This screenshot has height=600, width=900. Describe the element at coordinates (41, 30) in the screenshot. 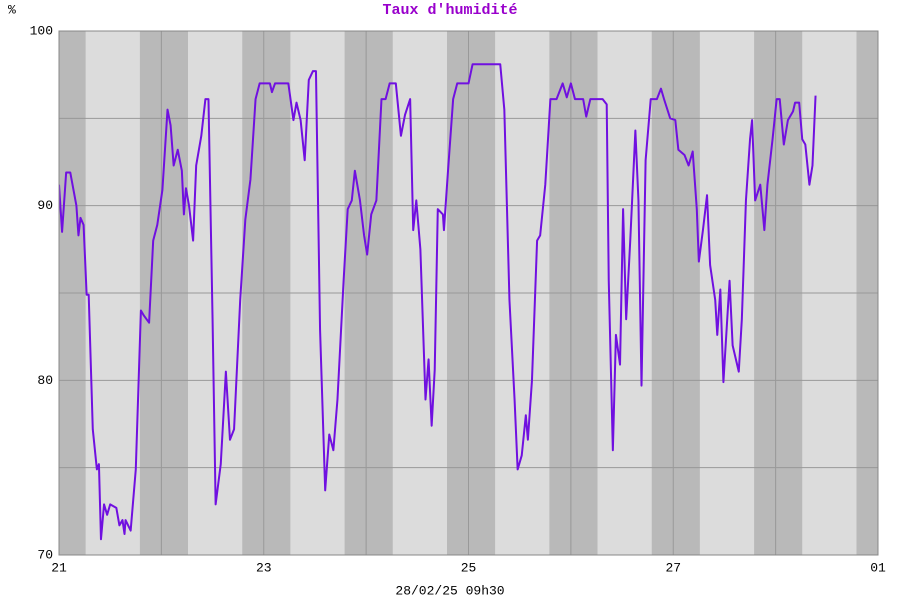

I see `y-tick-label: 100` at that location.